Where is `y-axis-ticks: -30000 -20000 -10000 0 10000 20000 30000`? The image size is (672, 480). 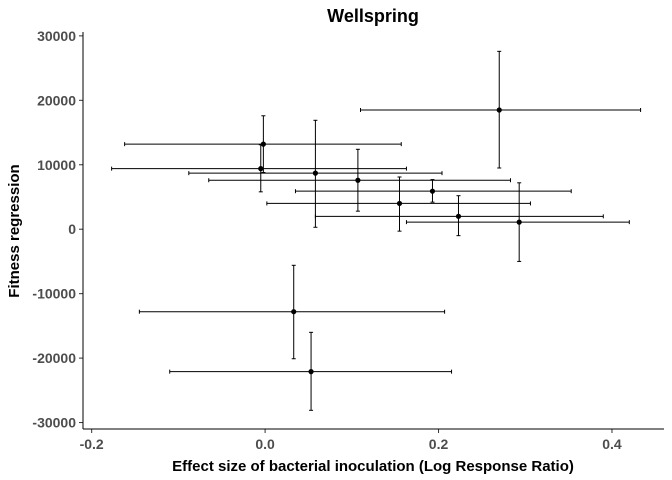 y-axis-ticks: -30000 -20000 -10000 0 10000 20000 30000 is located at coordinates (57, 229).